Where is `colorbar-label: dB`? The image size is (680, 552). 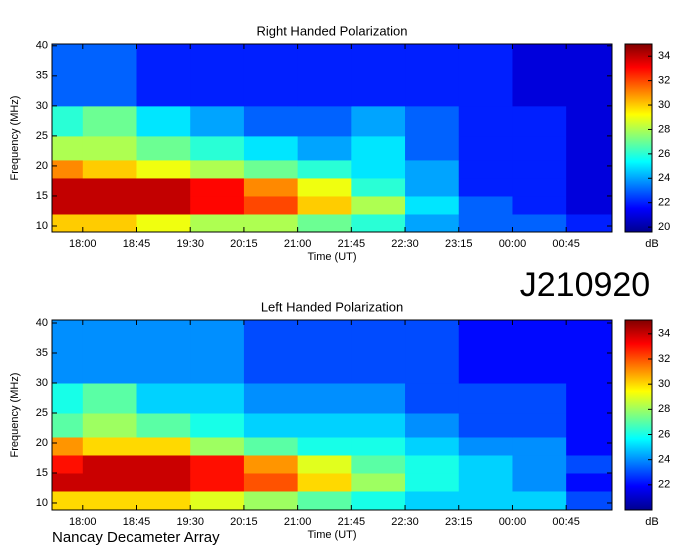 colorbar-label: dB is located at coordinates (651, 244).